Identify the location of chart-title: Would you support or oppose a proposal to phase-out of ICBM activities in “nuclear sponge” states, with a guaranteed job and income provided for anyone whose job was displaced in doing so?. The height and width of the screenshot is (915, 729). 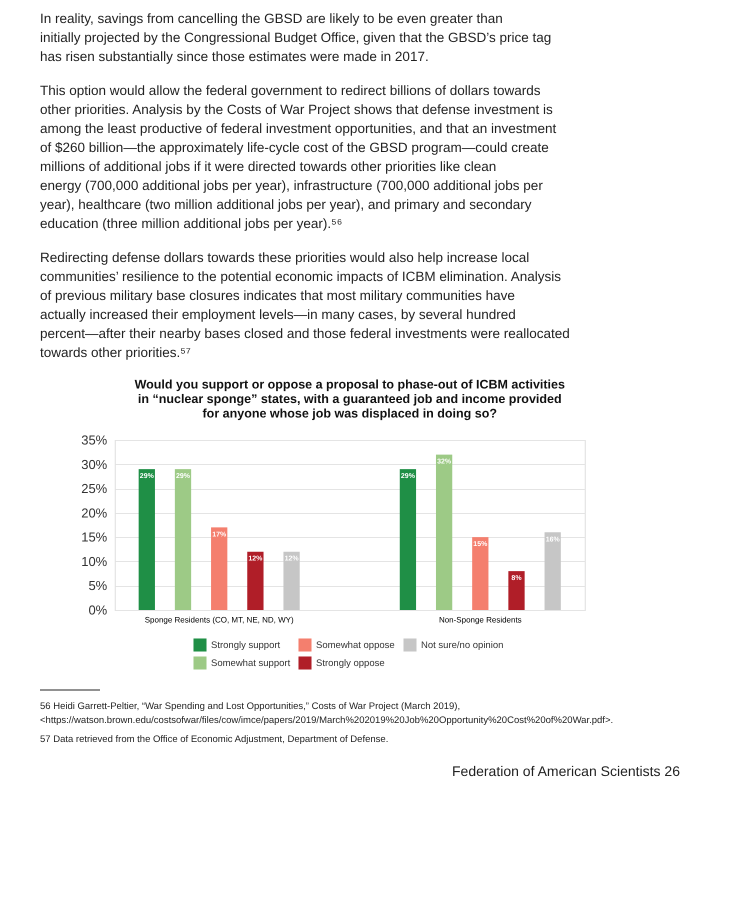
(349, 399).